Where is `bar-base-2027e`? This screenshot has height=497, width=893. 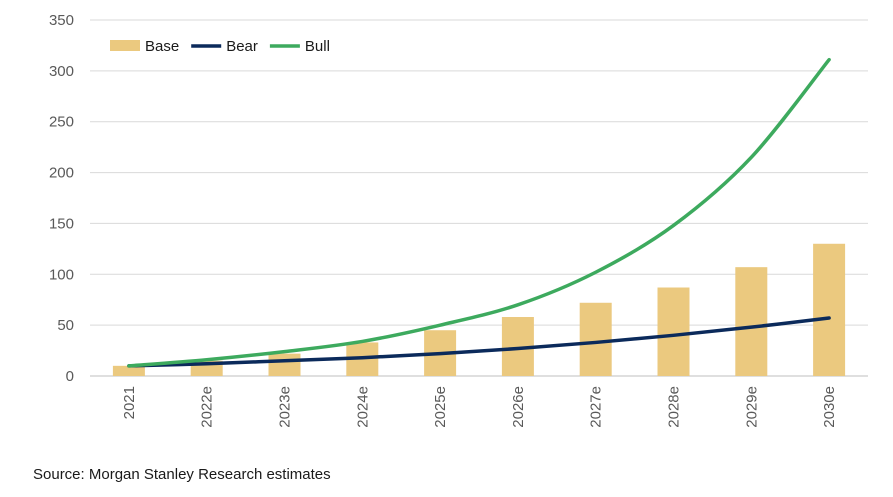 bar-base-2027e is located at coordinates (595, 339).